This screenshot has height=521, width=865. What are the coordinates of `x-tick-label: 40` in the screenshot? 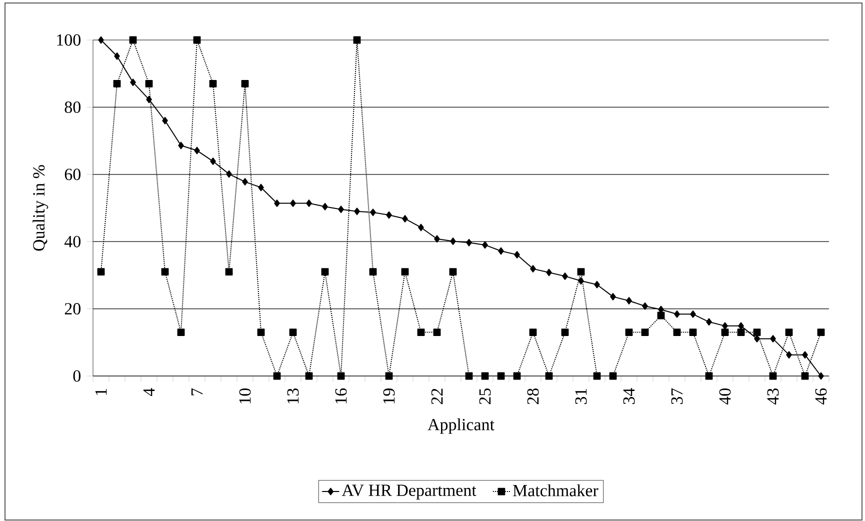 It's located at (725, 396).